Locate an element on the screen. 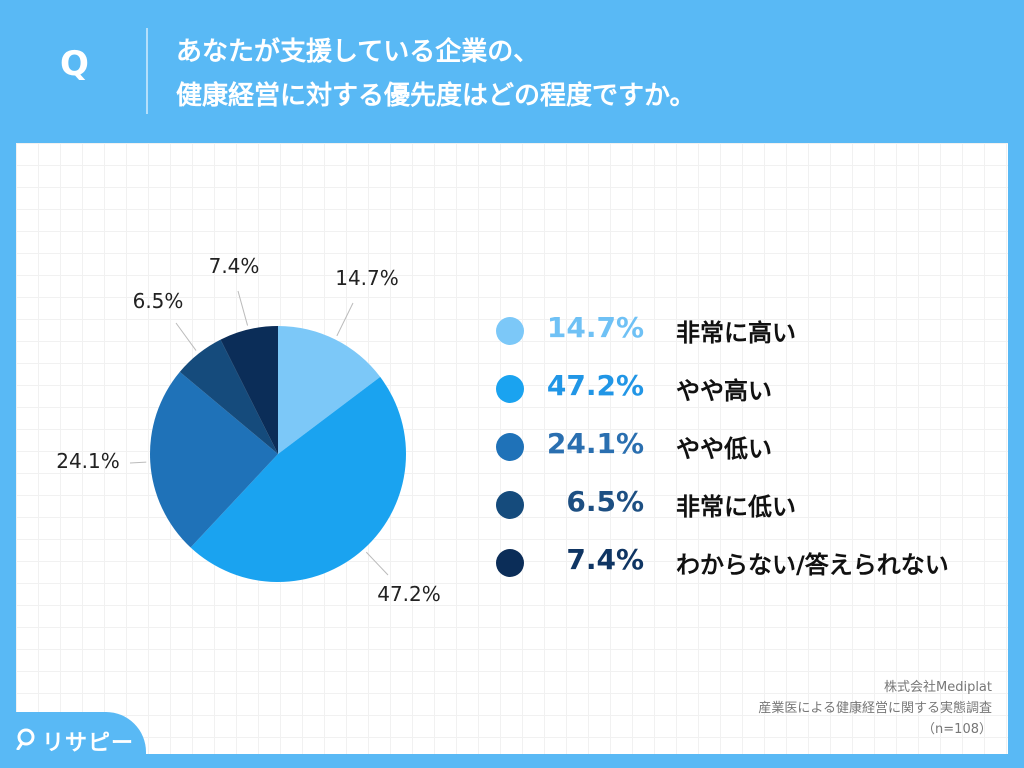 This screenshot has width=1024, height=768. pin-logo-icon is located at coordinates (25, 739).